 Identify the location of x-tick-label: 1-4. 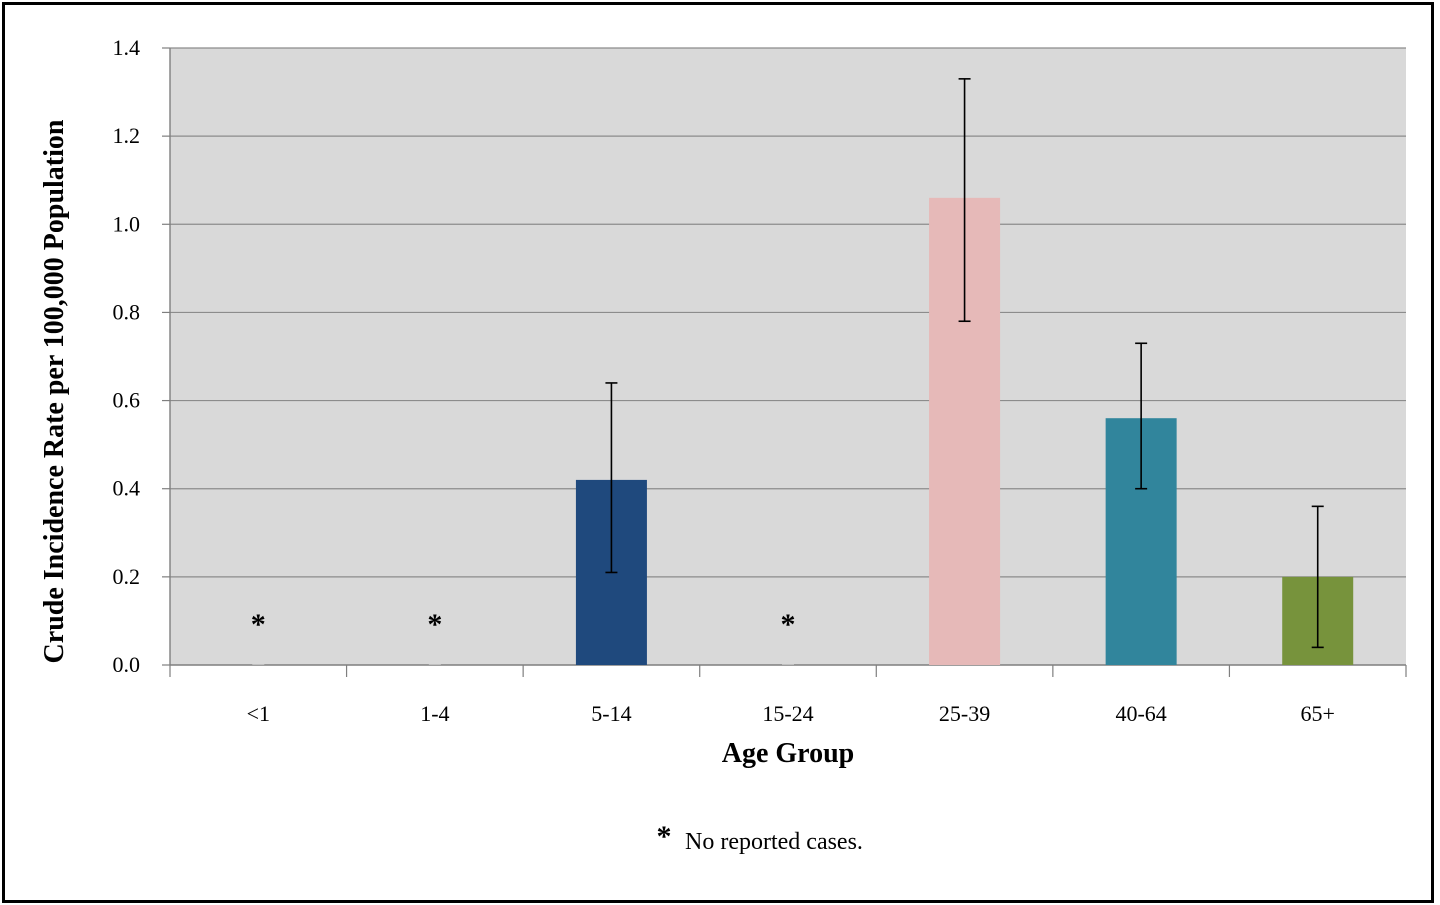
(434, 713).